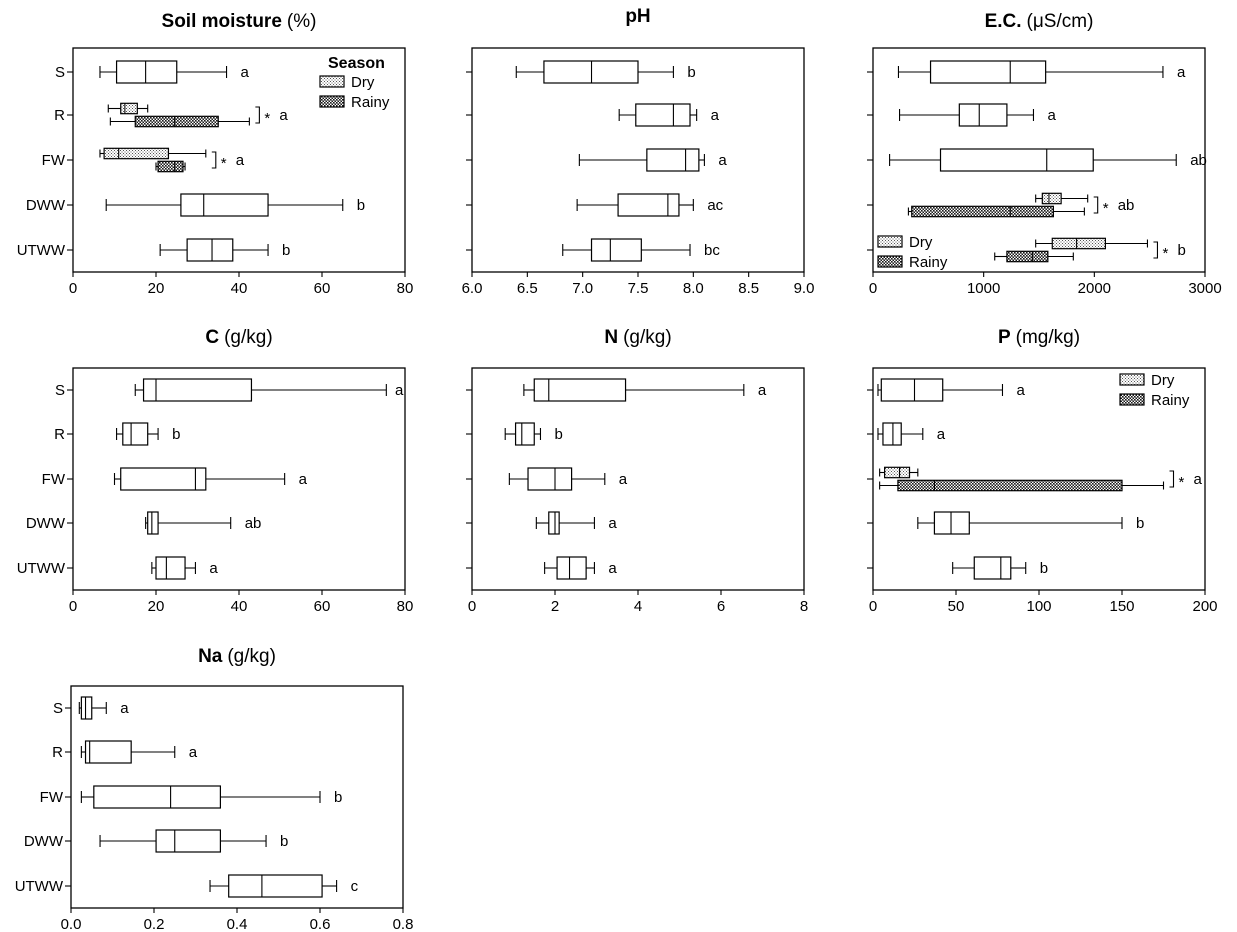 The image size is (1237, 932). What do you see at coordinates (1003, 21) in the screenshot?
I see `title-variable: E.C.` at bounding box center [1003, 21].